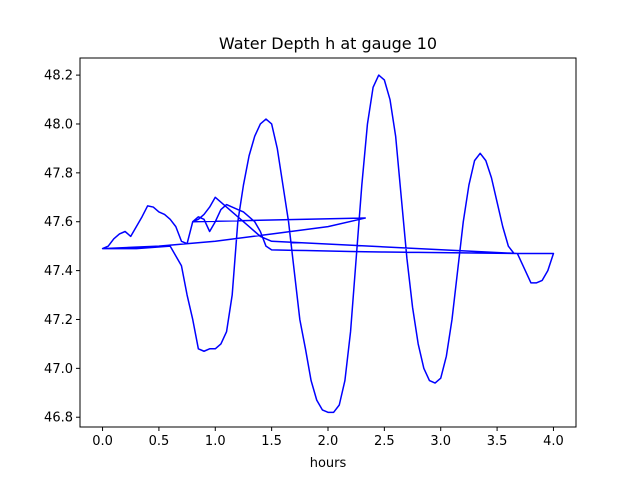  Describe the element at coordinates (58, 76) in the screenshot. I see `y-tick-label: 48.2` at that location.